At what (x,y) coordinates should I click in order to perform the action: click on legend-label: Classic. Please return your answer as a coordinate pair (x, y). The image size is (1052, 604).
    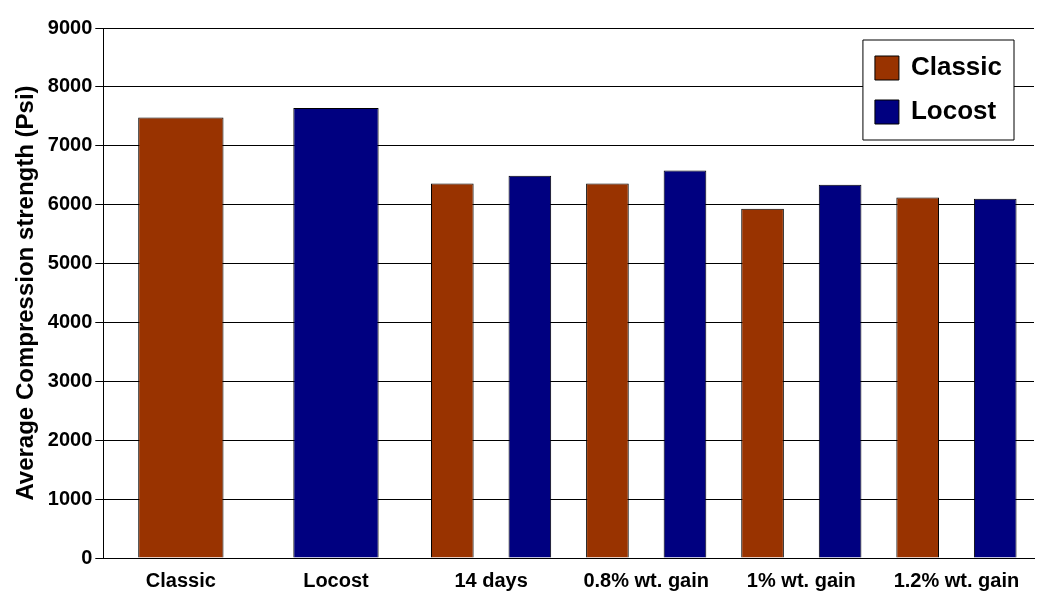
    Looking at the image, I should click on (956, 66).